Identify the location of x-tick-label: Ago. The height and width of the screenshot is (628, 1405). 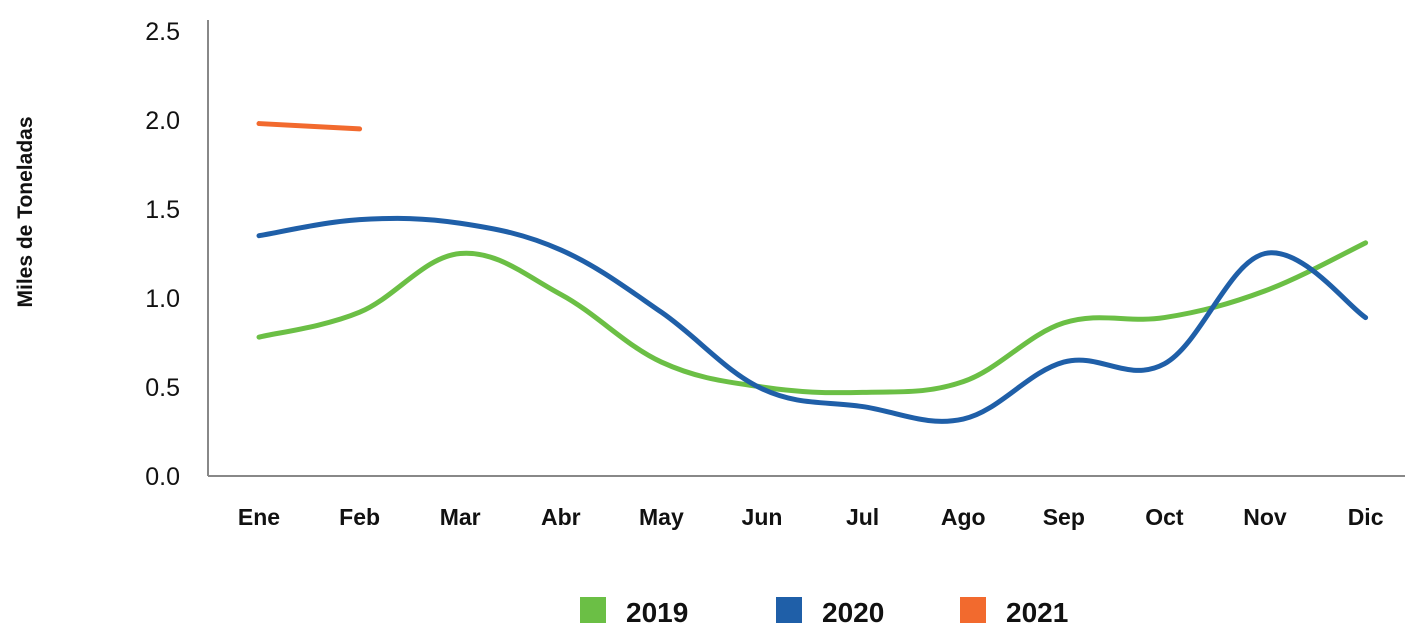
(963, 517).